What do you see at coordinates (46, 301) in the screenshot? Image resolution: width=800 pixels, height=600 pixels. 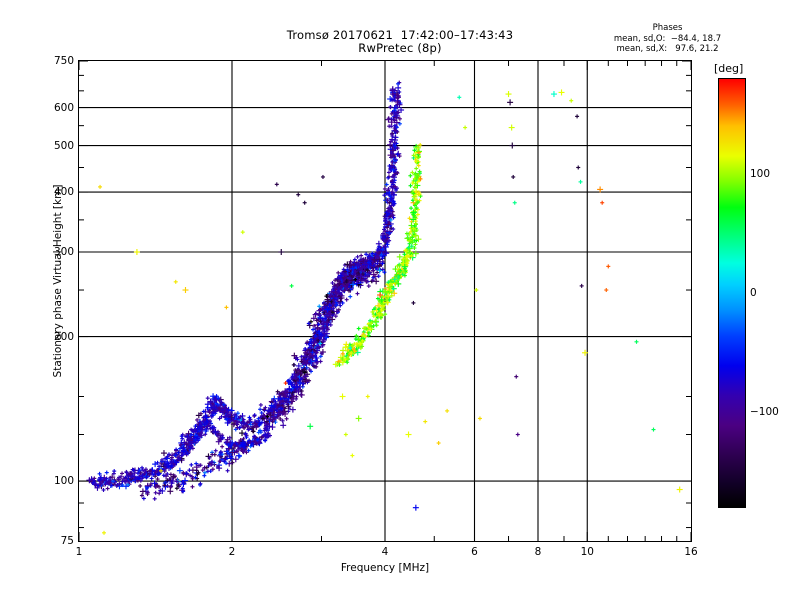 I see `y-axis-label-host: Stationary phase Virtual Height [km]` at bounding box center [46, 301].